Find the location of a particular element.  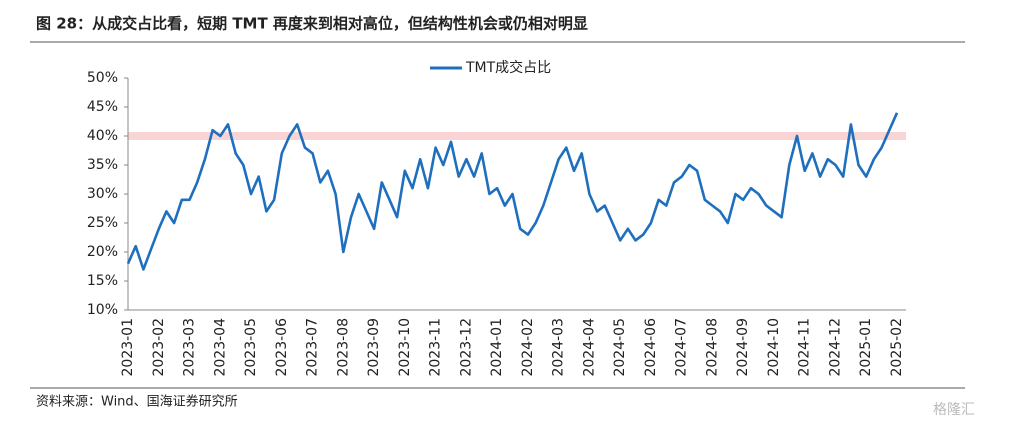

x-tick-label: 2023-06 is located at coordinates (282, 347).